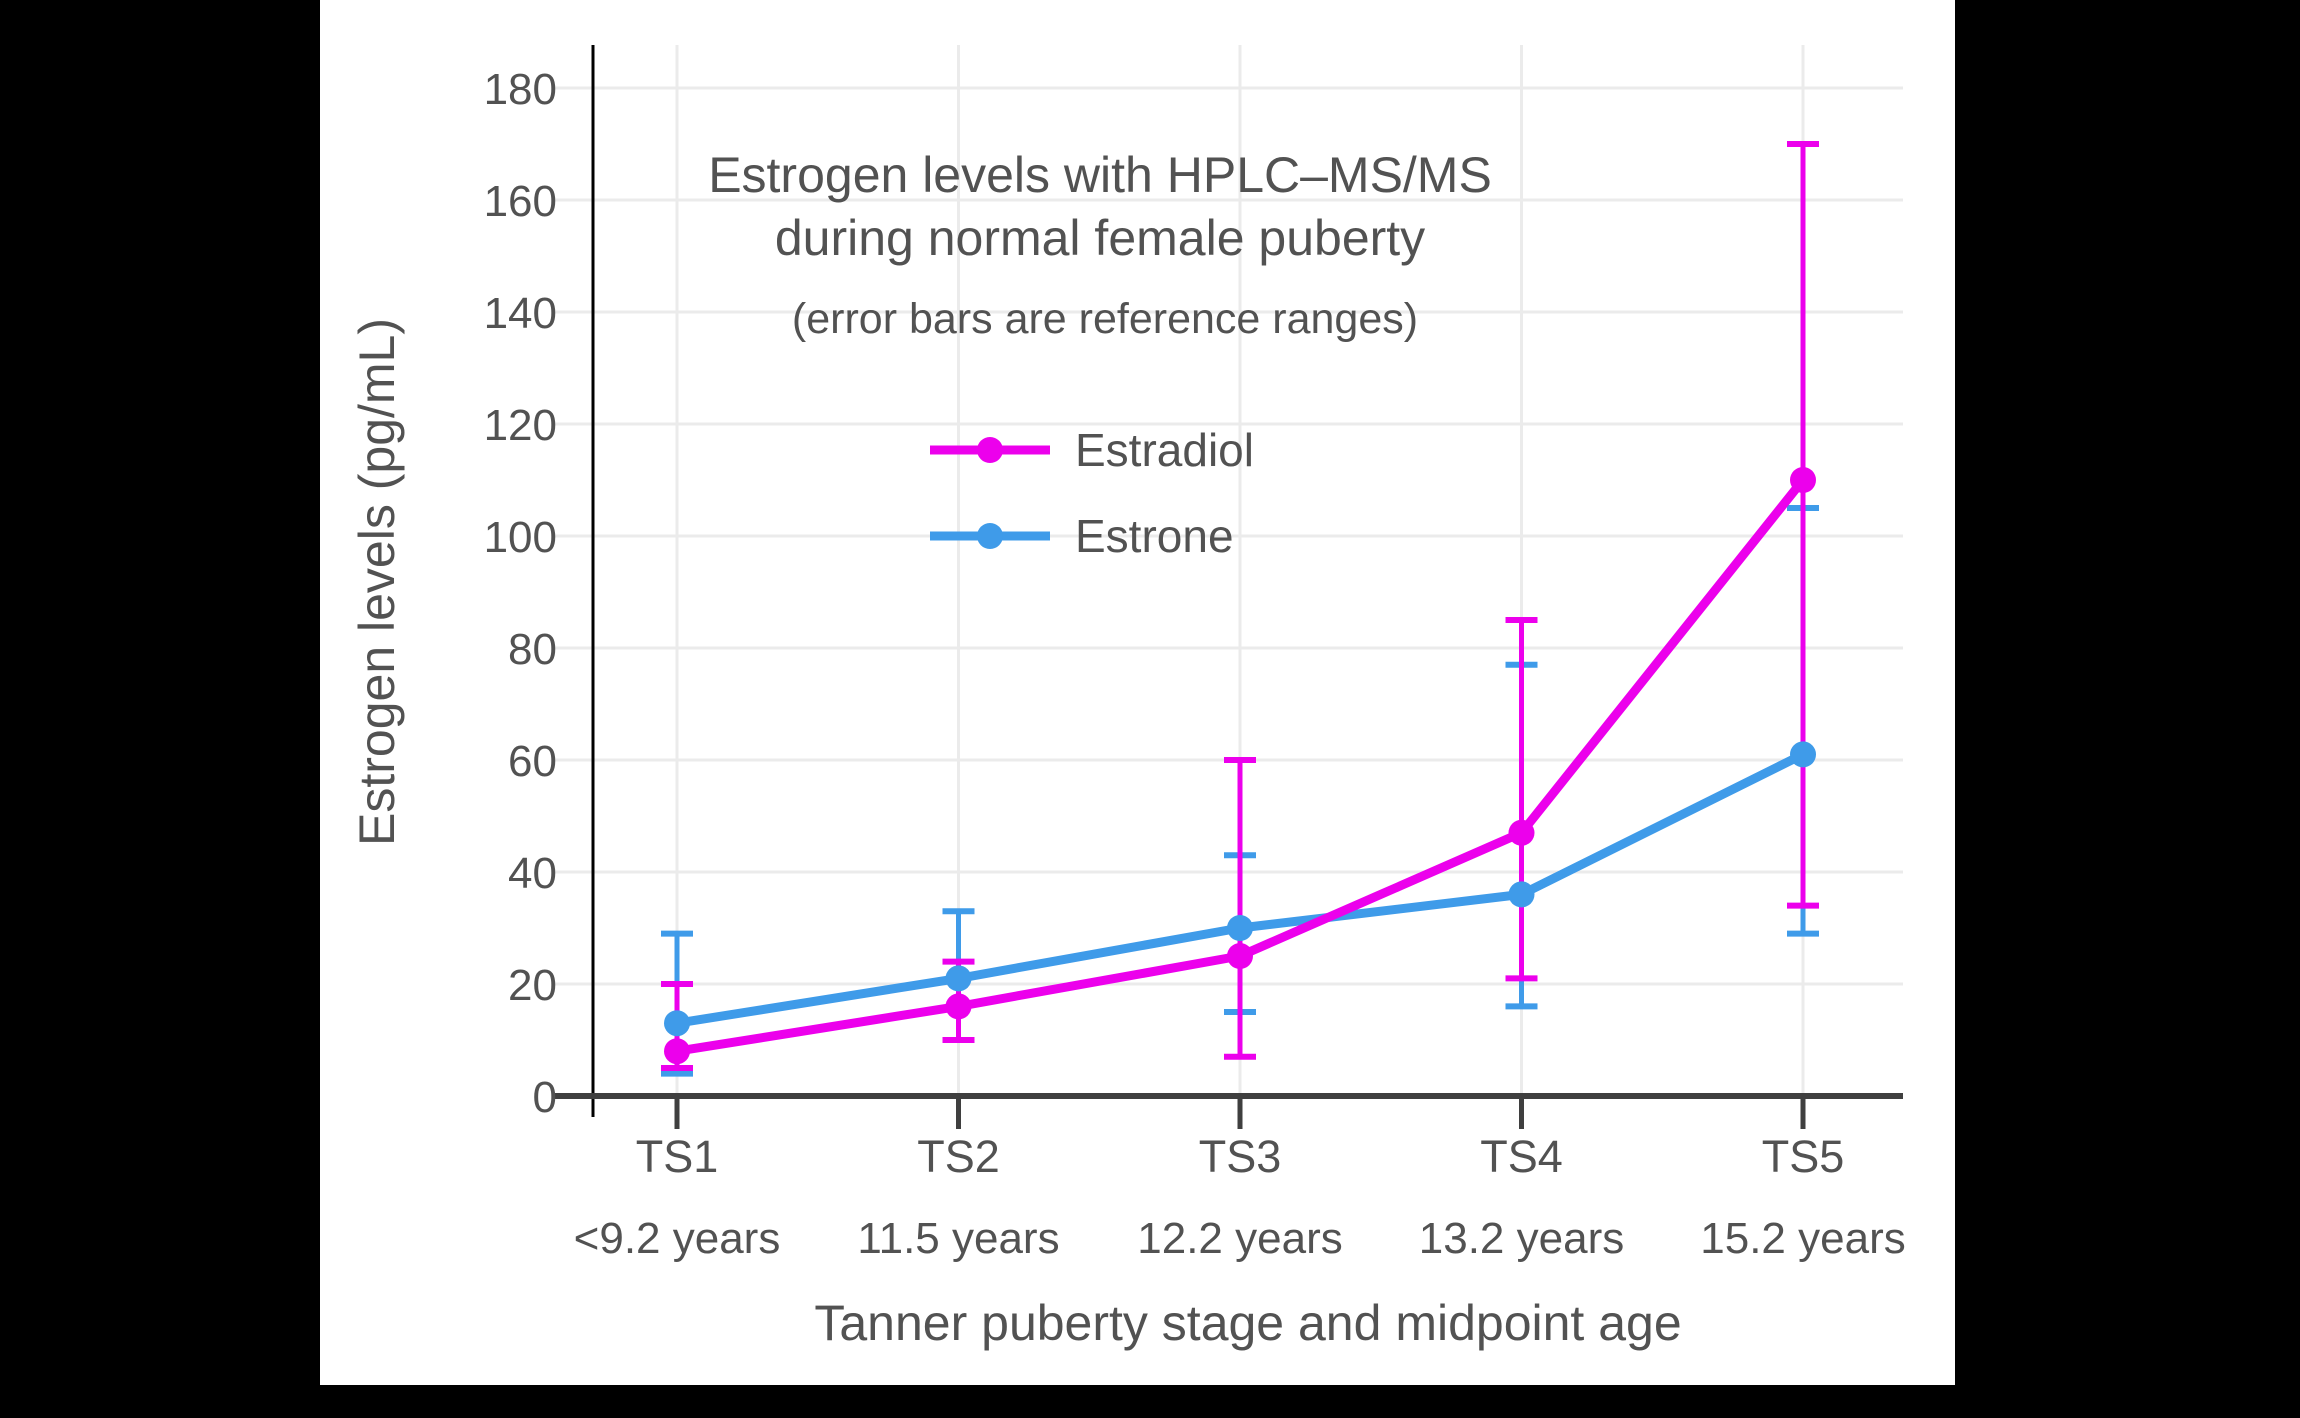  What do you see at coordinates (1802, 1238) in the screenshot?
I see `x-age-label-ts5: 15.2 years` at bounding box center [1802, 1238].